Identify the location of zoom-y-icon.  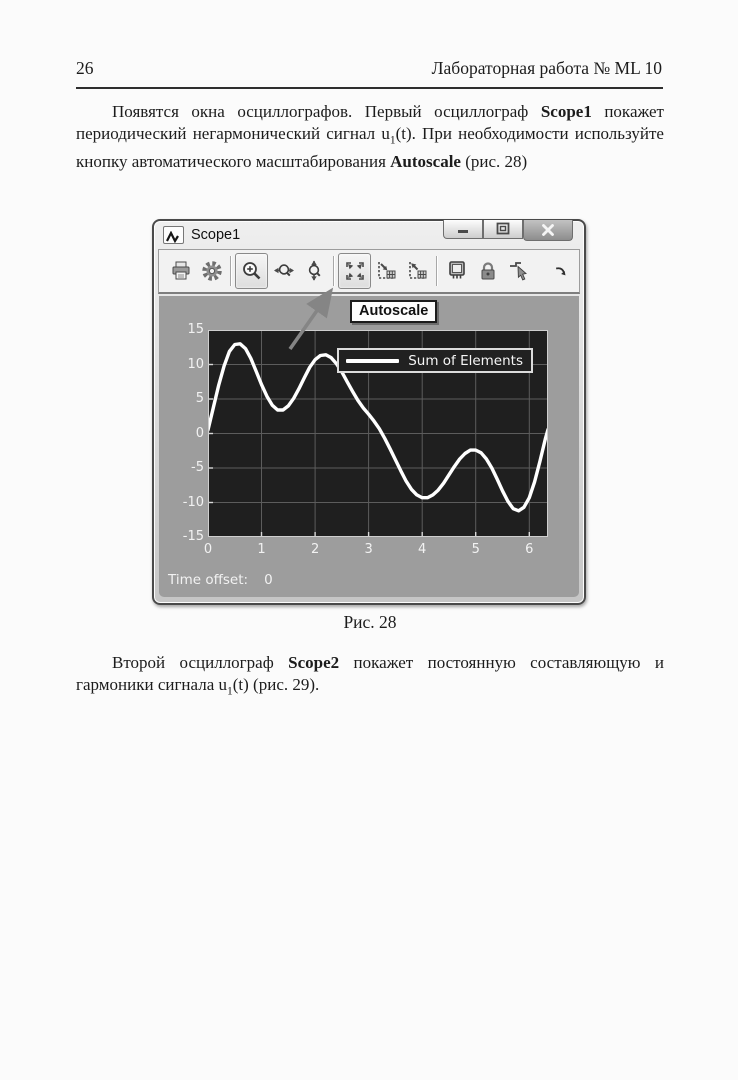
(314, 270).